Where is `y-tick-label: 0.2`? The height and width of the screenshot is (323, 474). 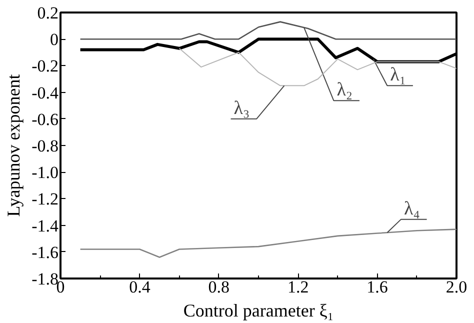 y-tick-label: 0.2 is located at coordinates (47, 13).